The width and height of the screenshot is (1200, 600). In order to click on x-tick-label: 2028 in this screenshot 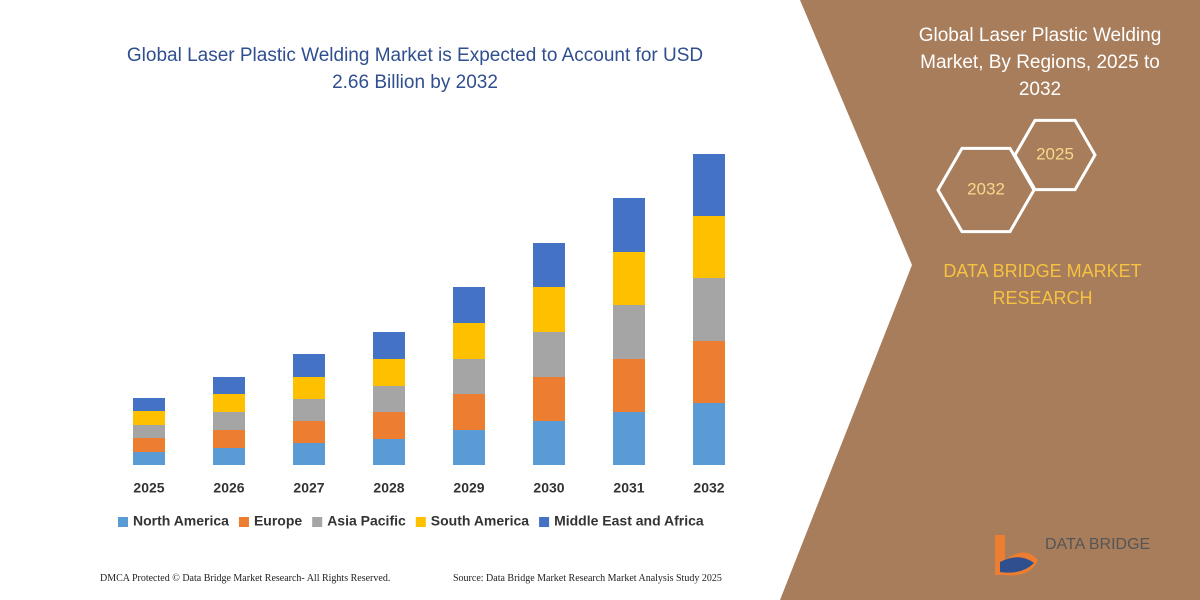, I will do `click(388, 488)`.